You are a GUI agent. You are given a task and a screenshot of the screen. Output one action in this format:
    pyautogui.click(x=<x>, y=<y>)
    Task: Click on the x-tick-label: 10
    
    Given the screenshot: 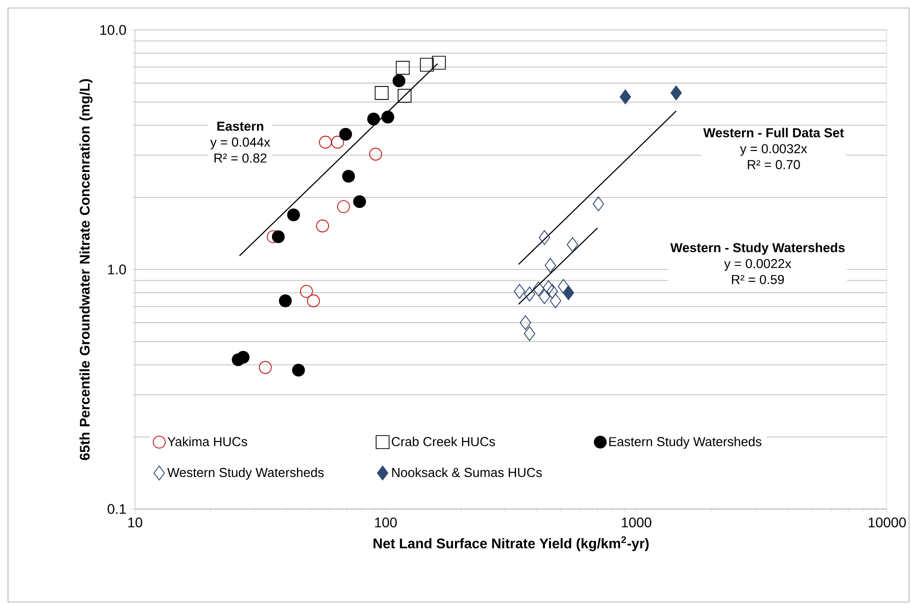 What is the action you would take?
    pyautogui.click(x=135, y=522)
    